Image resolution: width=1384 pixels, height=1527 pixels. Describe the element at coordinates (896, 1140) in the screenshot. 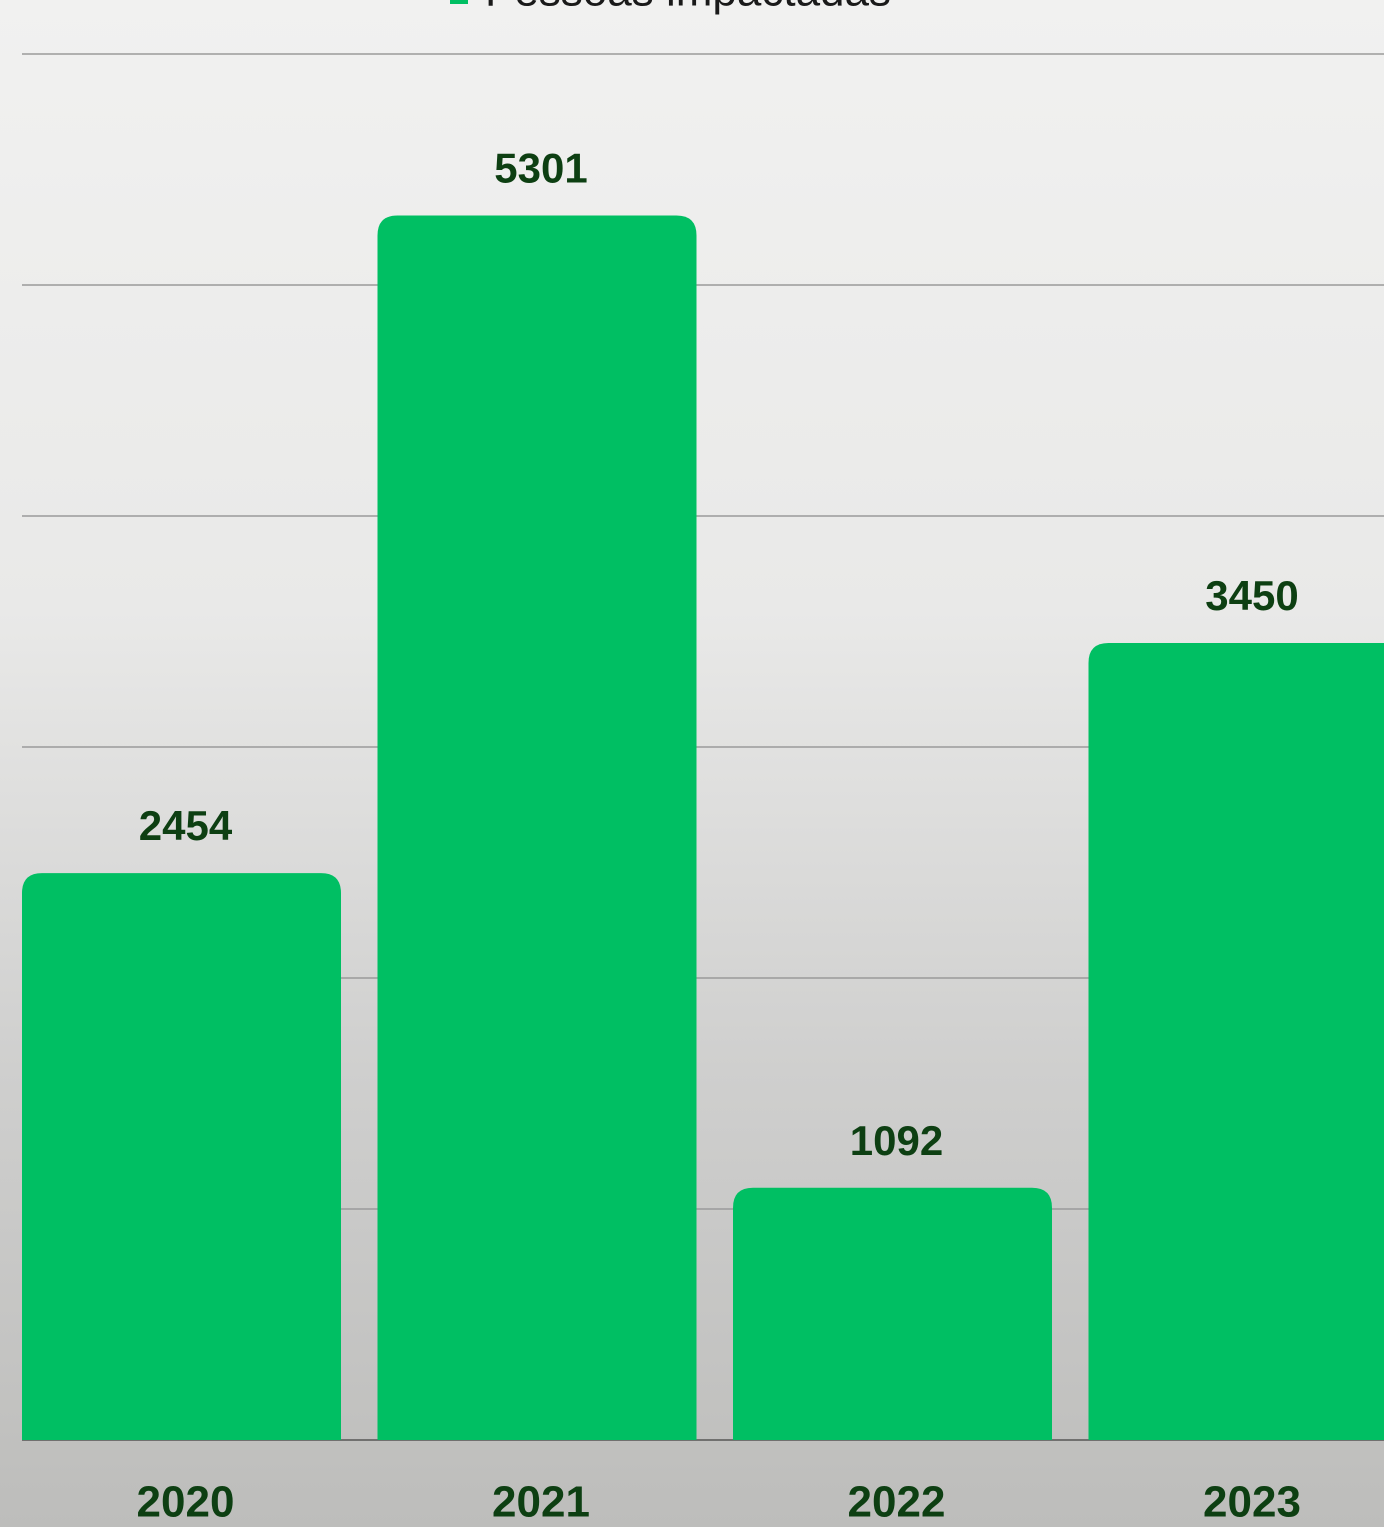

I see `value-label: 1092` at that location.